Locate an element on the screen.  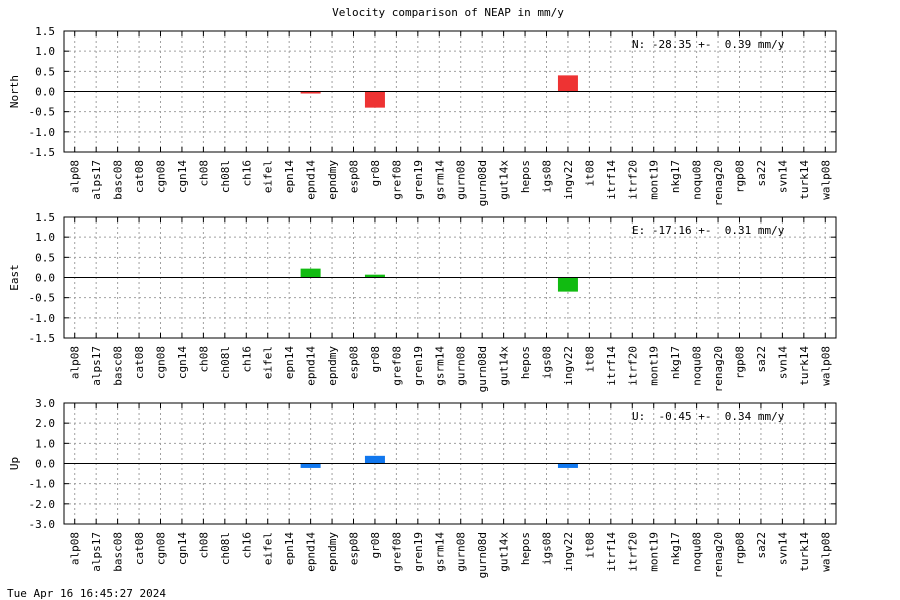
y-axis-label: Up is located at coordinates (14, 463).